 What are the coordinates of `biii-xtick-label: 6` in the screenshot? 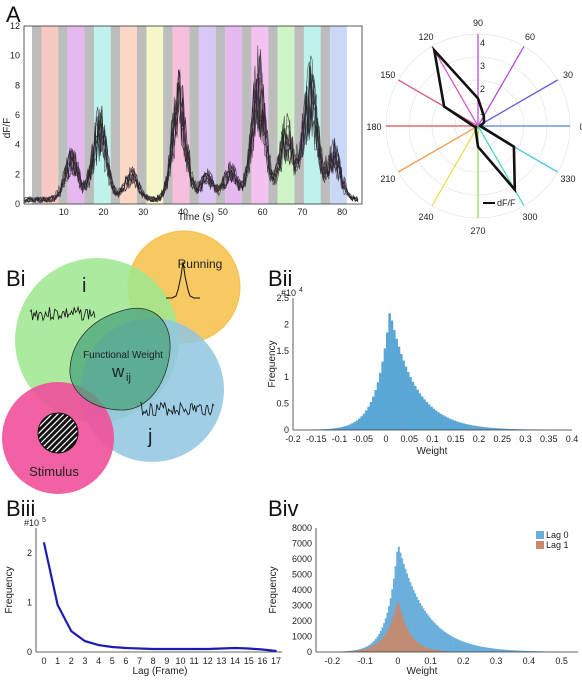 It's located at (125, 661).